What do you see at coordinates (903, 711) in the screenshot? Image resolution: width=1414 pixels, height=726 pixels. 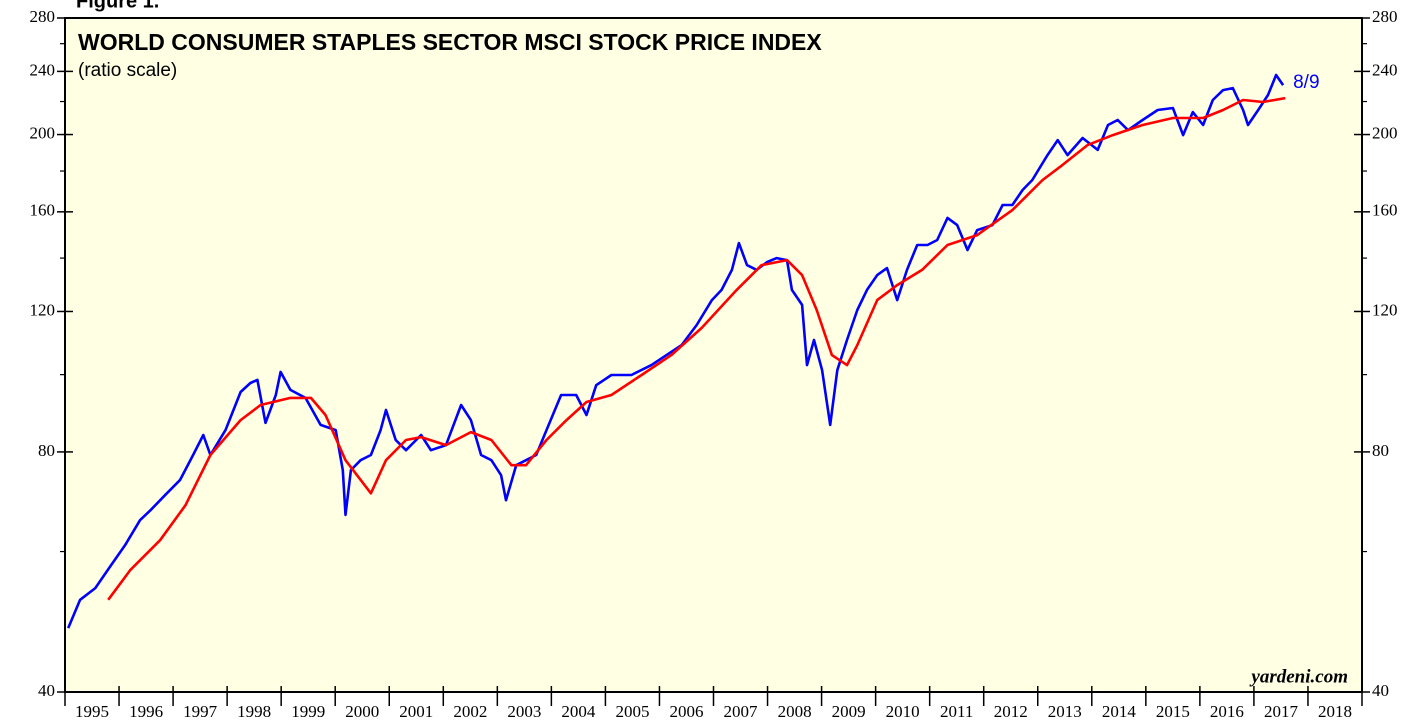 I see `x-tick-label: 2010` at bounding box center [903, 711].